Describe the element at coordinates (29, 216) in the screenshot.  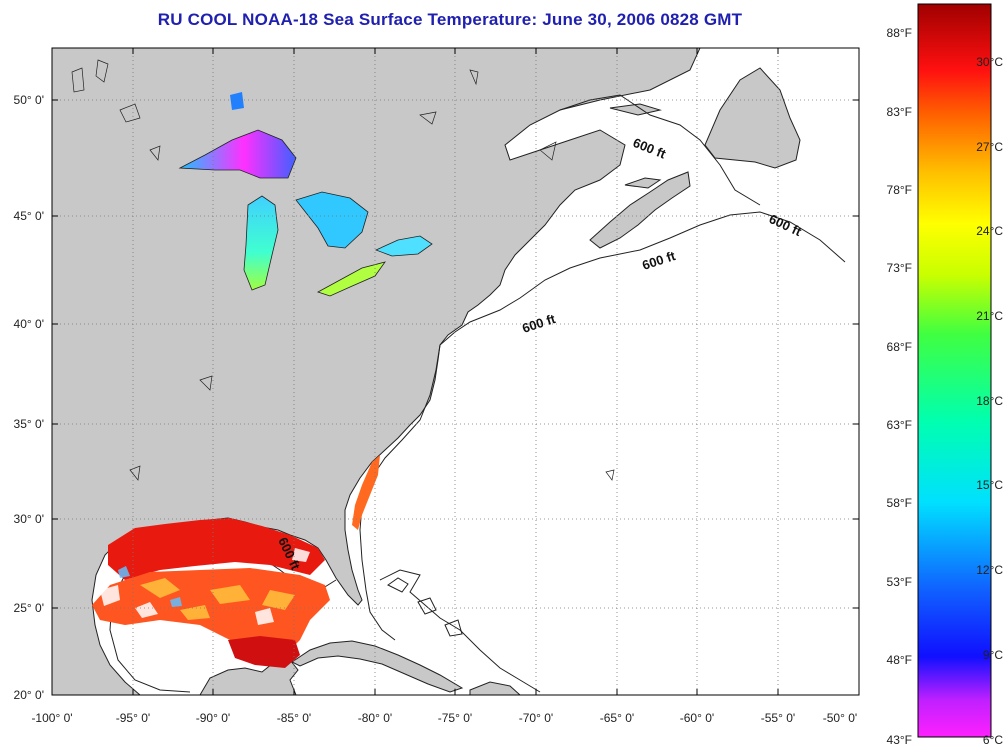
I see `lat-label: 45° 0'` at that location.